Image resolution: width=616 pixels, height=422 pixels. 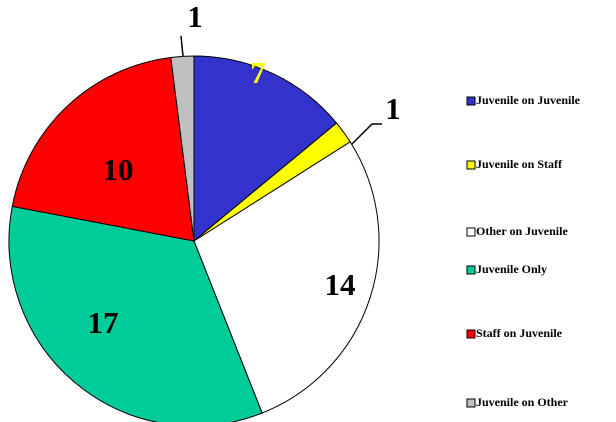 What do you see at coordinates (522, 231) in the screenshot?
I see `legend-label: Other on Juvenile` at bounding box center [522, 231].